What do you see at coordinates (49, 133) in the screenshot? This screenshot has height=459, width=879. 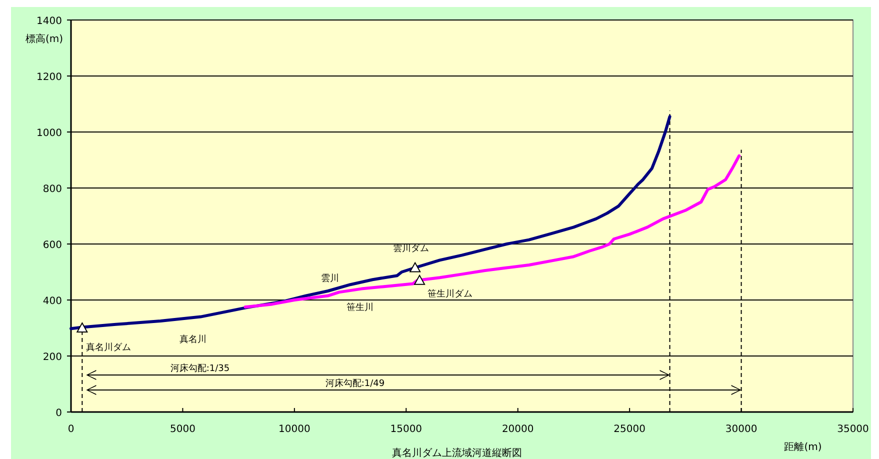 I see `y-tick-label: 1000` at bounding box center [49, 133].